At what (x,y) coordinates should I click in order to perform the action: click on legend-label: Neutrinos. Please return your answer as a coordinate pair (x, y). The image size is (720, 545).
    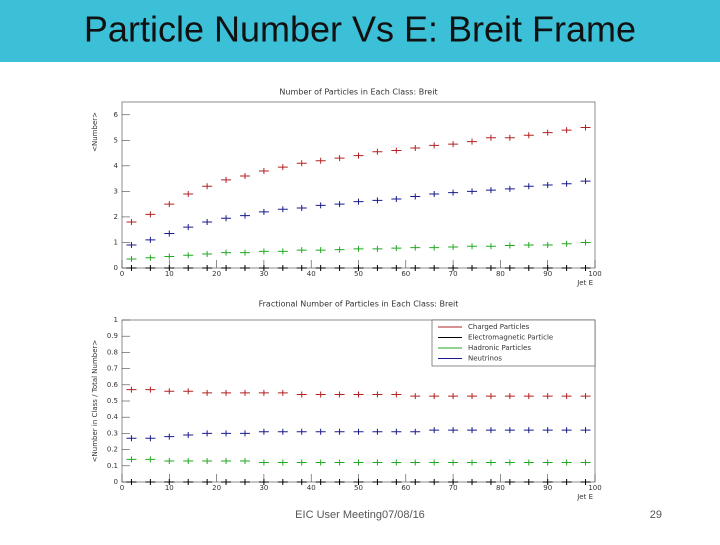
    Looking at the image, I should click on (485, 359).